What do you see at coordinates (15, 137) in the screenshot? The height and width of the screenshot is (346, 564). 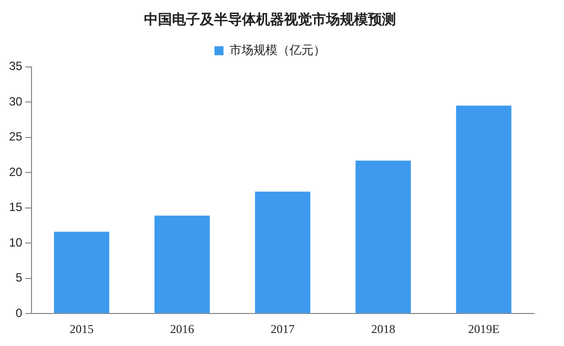 I see `y-tick-label: 25` at bounding box center [15, 137].